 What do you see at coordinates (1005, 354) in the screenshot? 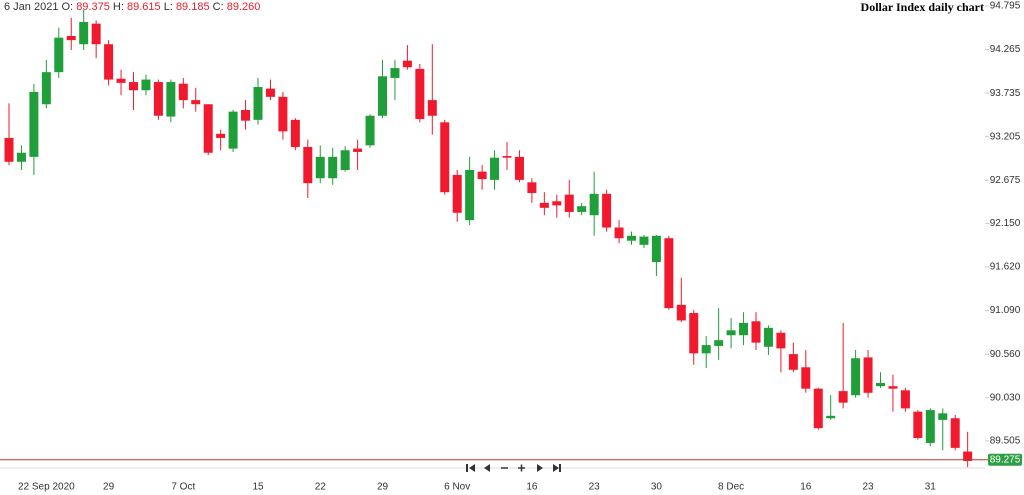
I see `y-tick-label: 90.560` at bounding box center [1005, 354].